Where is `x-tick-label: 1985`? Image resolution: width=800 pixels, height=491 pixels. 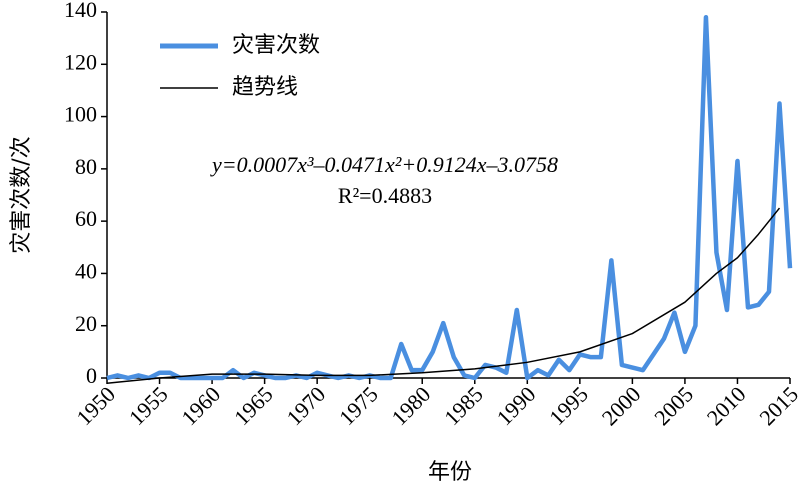 x-tick-label: 1985 is located at coordinates (463, 405).